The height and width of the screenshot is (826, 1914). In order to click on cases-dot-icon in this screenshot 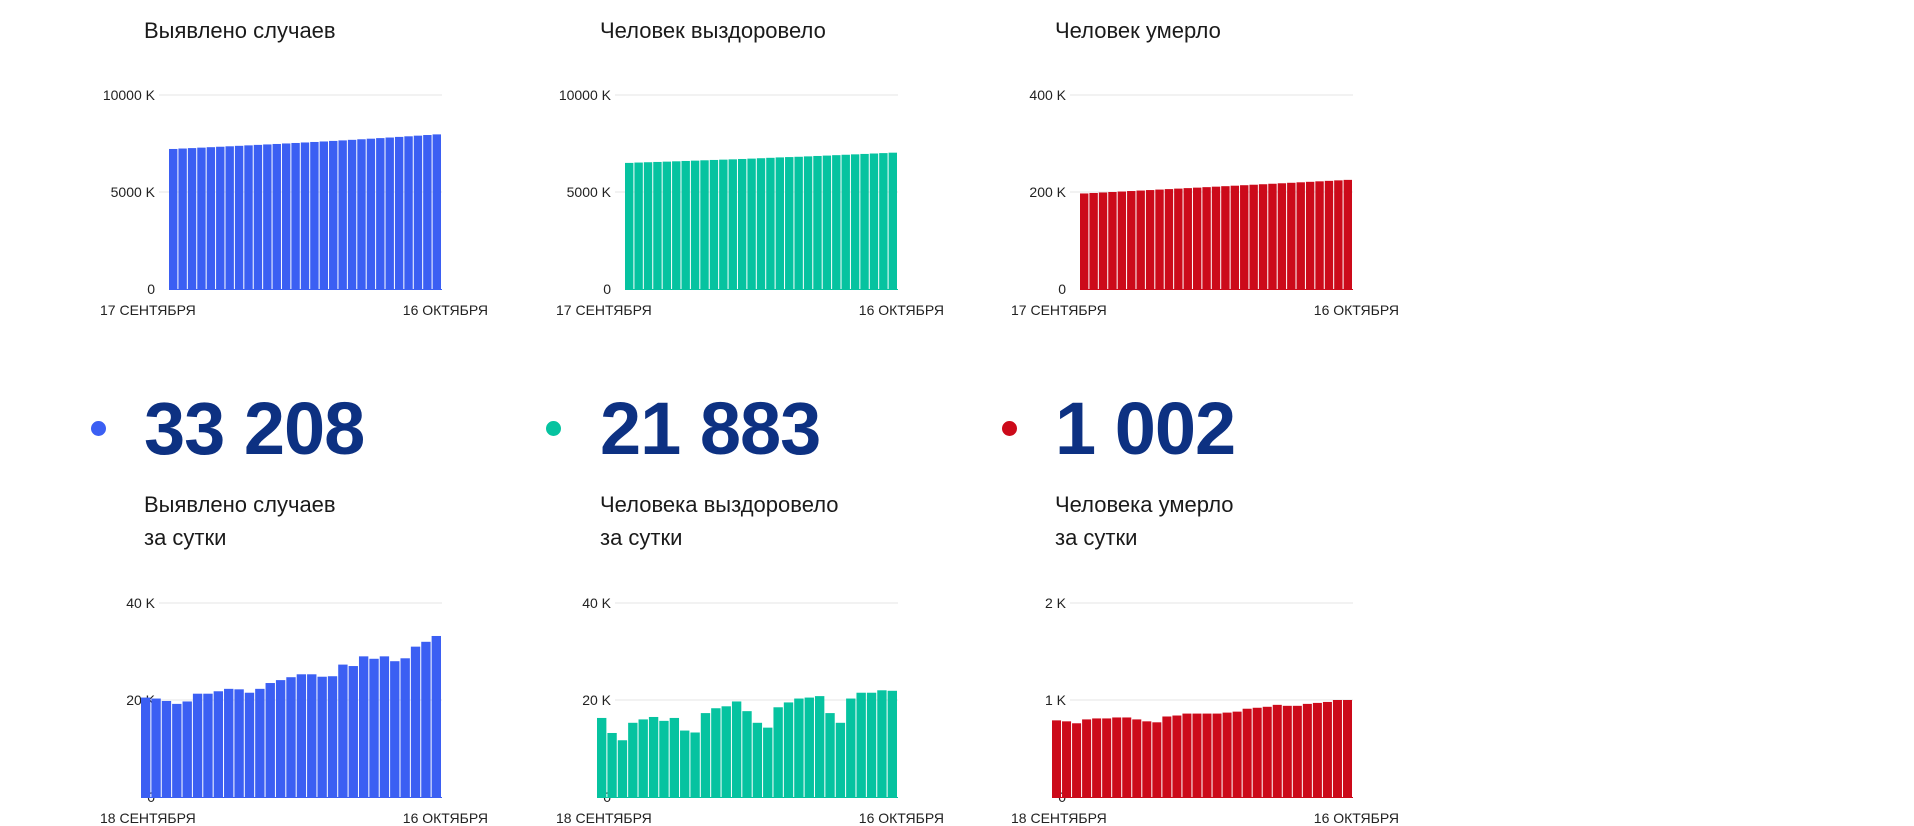, I will do `click(98, 428)`.